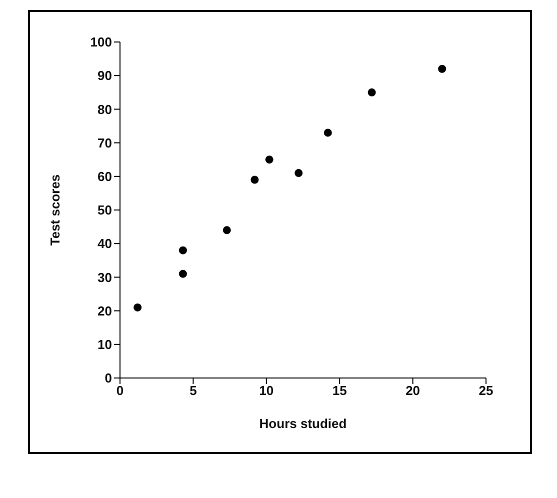  I want to click on y-tick-label: 40, so click(105, 244).